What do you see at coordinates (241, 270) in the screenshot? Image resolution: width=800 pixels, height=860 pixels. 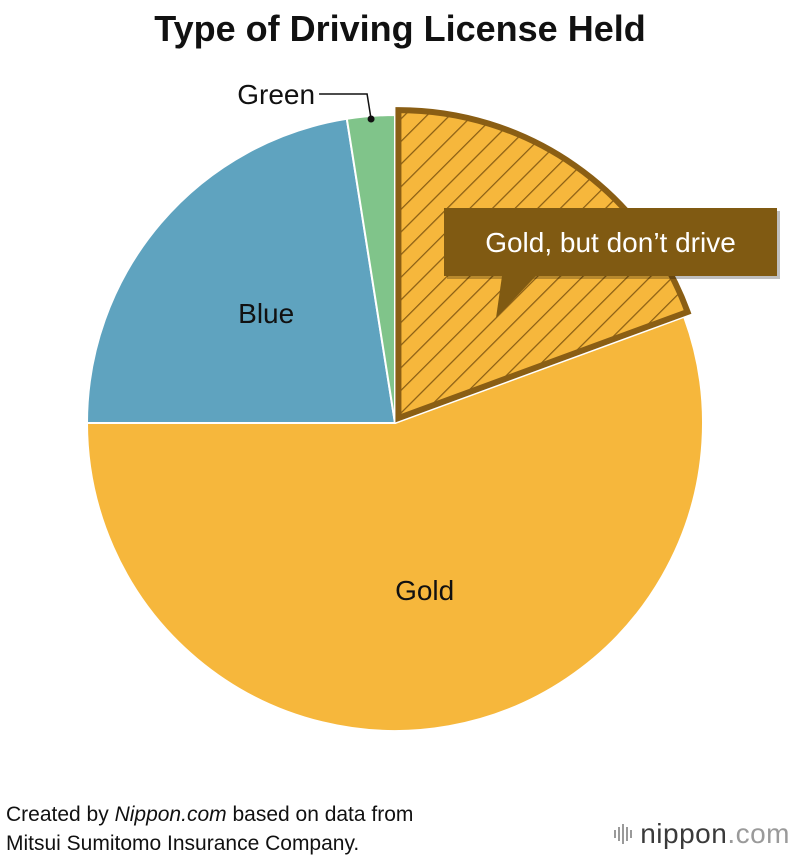 I see `slice-blue` at bounding box center [241, 270].